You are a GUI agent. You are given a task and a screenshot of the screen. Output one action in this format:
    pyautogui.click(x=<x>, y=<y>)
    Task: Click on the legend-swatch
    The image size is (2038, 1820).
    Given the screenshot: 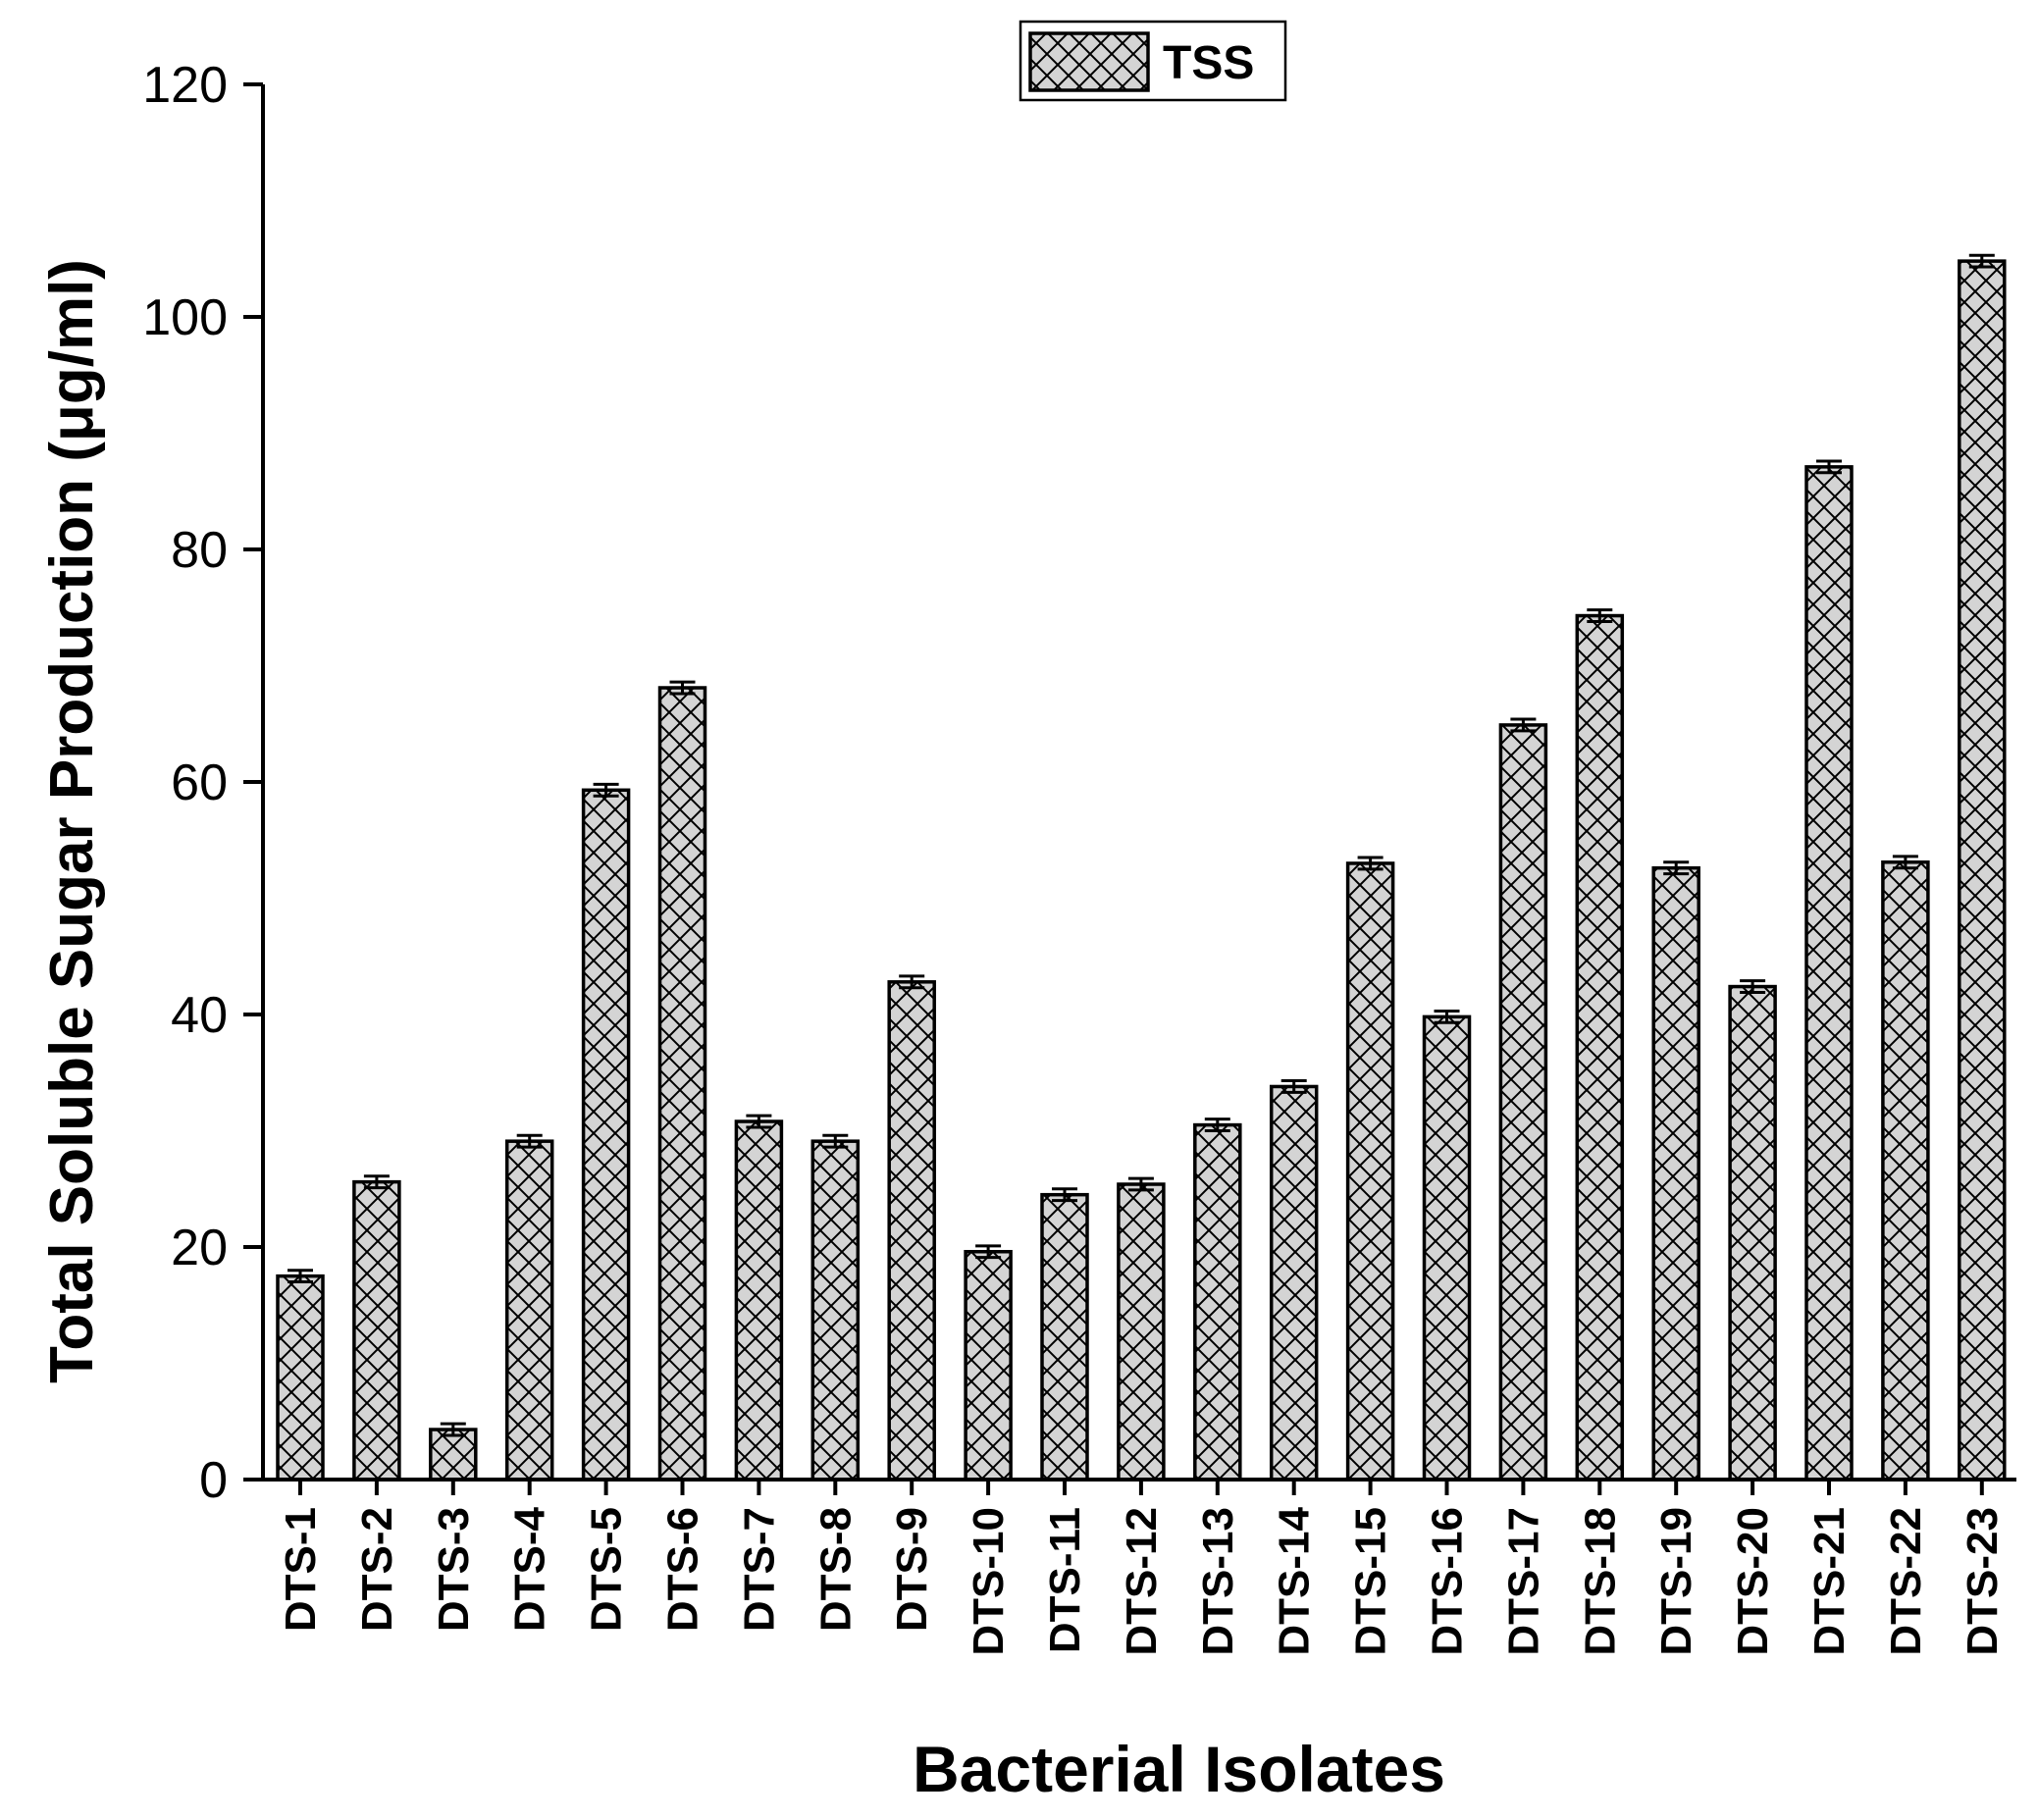 What is the action you would take?
    pyautogui.click(x=1089, y=61)
    